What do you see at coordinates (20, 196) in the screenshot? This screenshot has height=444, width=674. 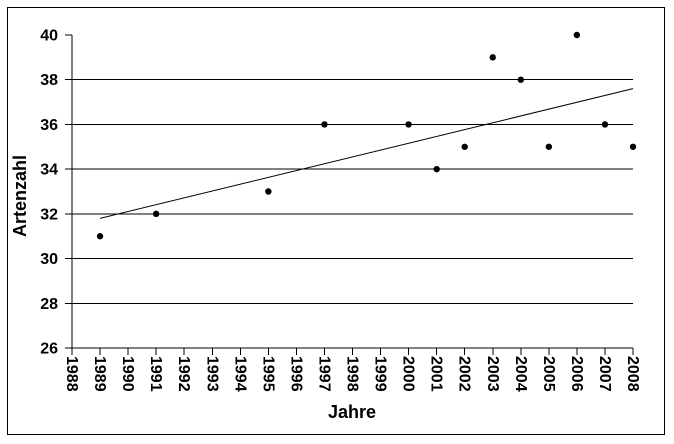 I see `y-axis-title: Artenzahl` at bounding box center [20, 196].